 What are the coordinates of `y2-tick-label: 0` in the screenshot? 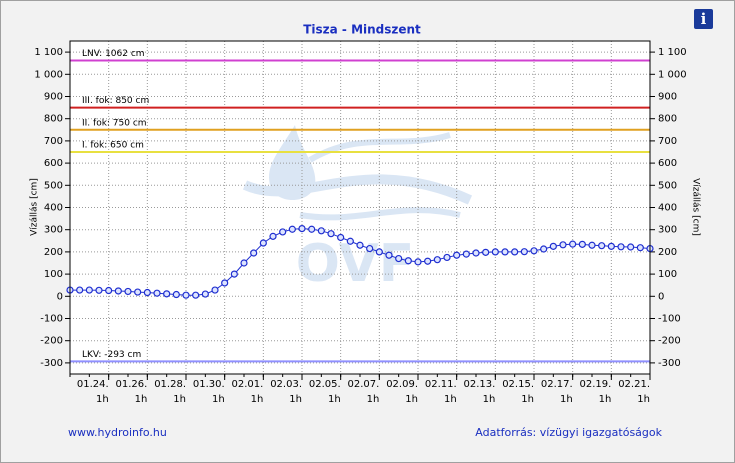 It's located at (661, 296).